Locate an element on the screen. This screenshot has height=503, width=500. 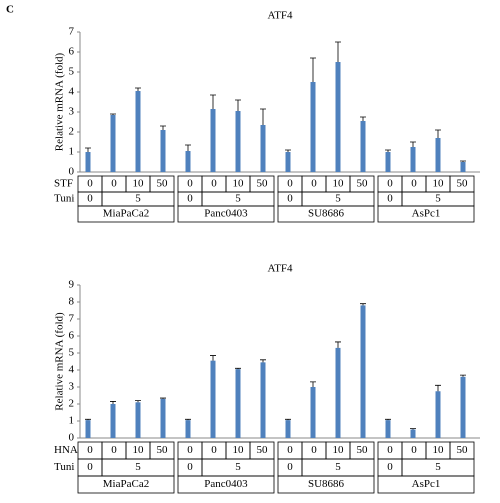
y-tick-label: 0 is located at coordinates (72, 438).